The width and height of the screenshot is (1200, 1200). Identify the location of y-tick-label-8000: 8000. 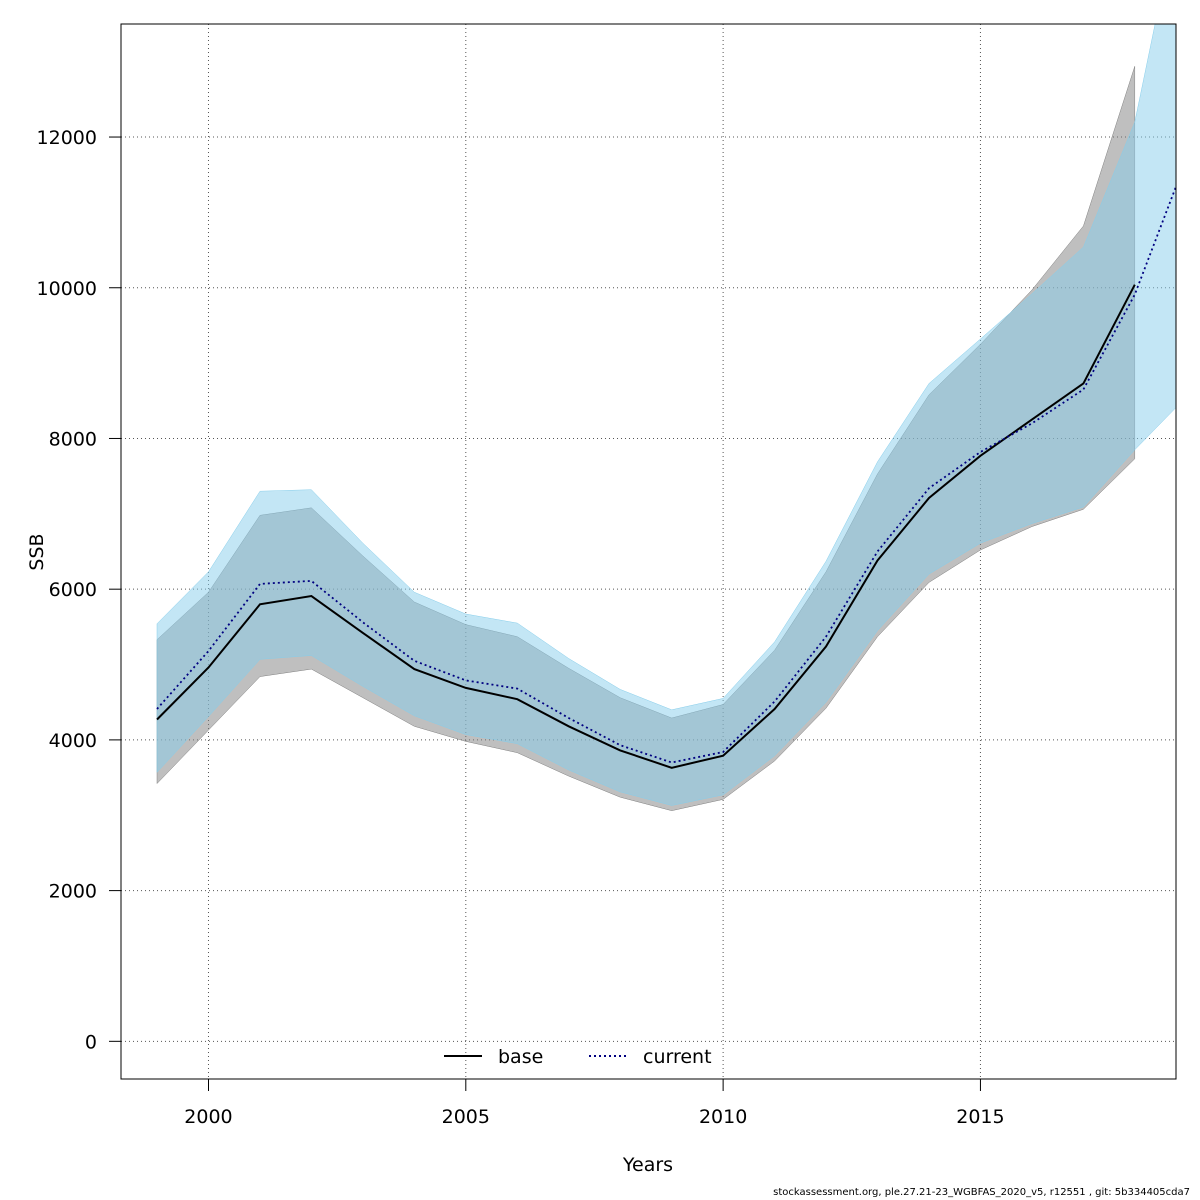
(73, 439).